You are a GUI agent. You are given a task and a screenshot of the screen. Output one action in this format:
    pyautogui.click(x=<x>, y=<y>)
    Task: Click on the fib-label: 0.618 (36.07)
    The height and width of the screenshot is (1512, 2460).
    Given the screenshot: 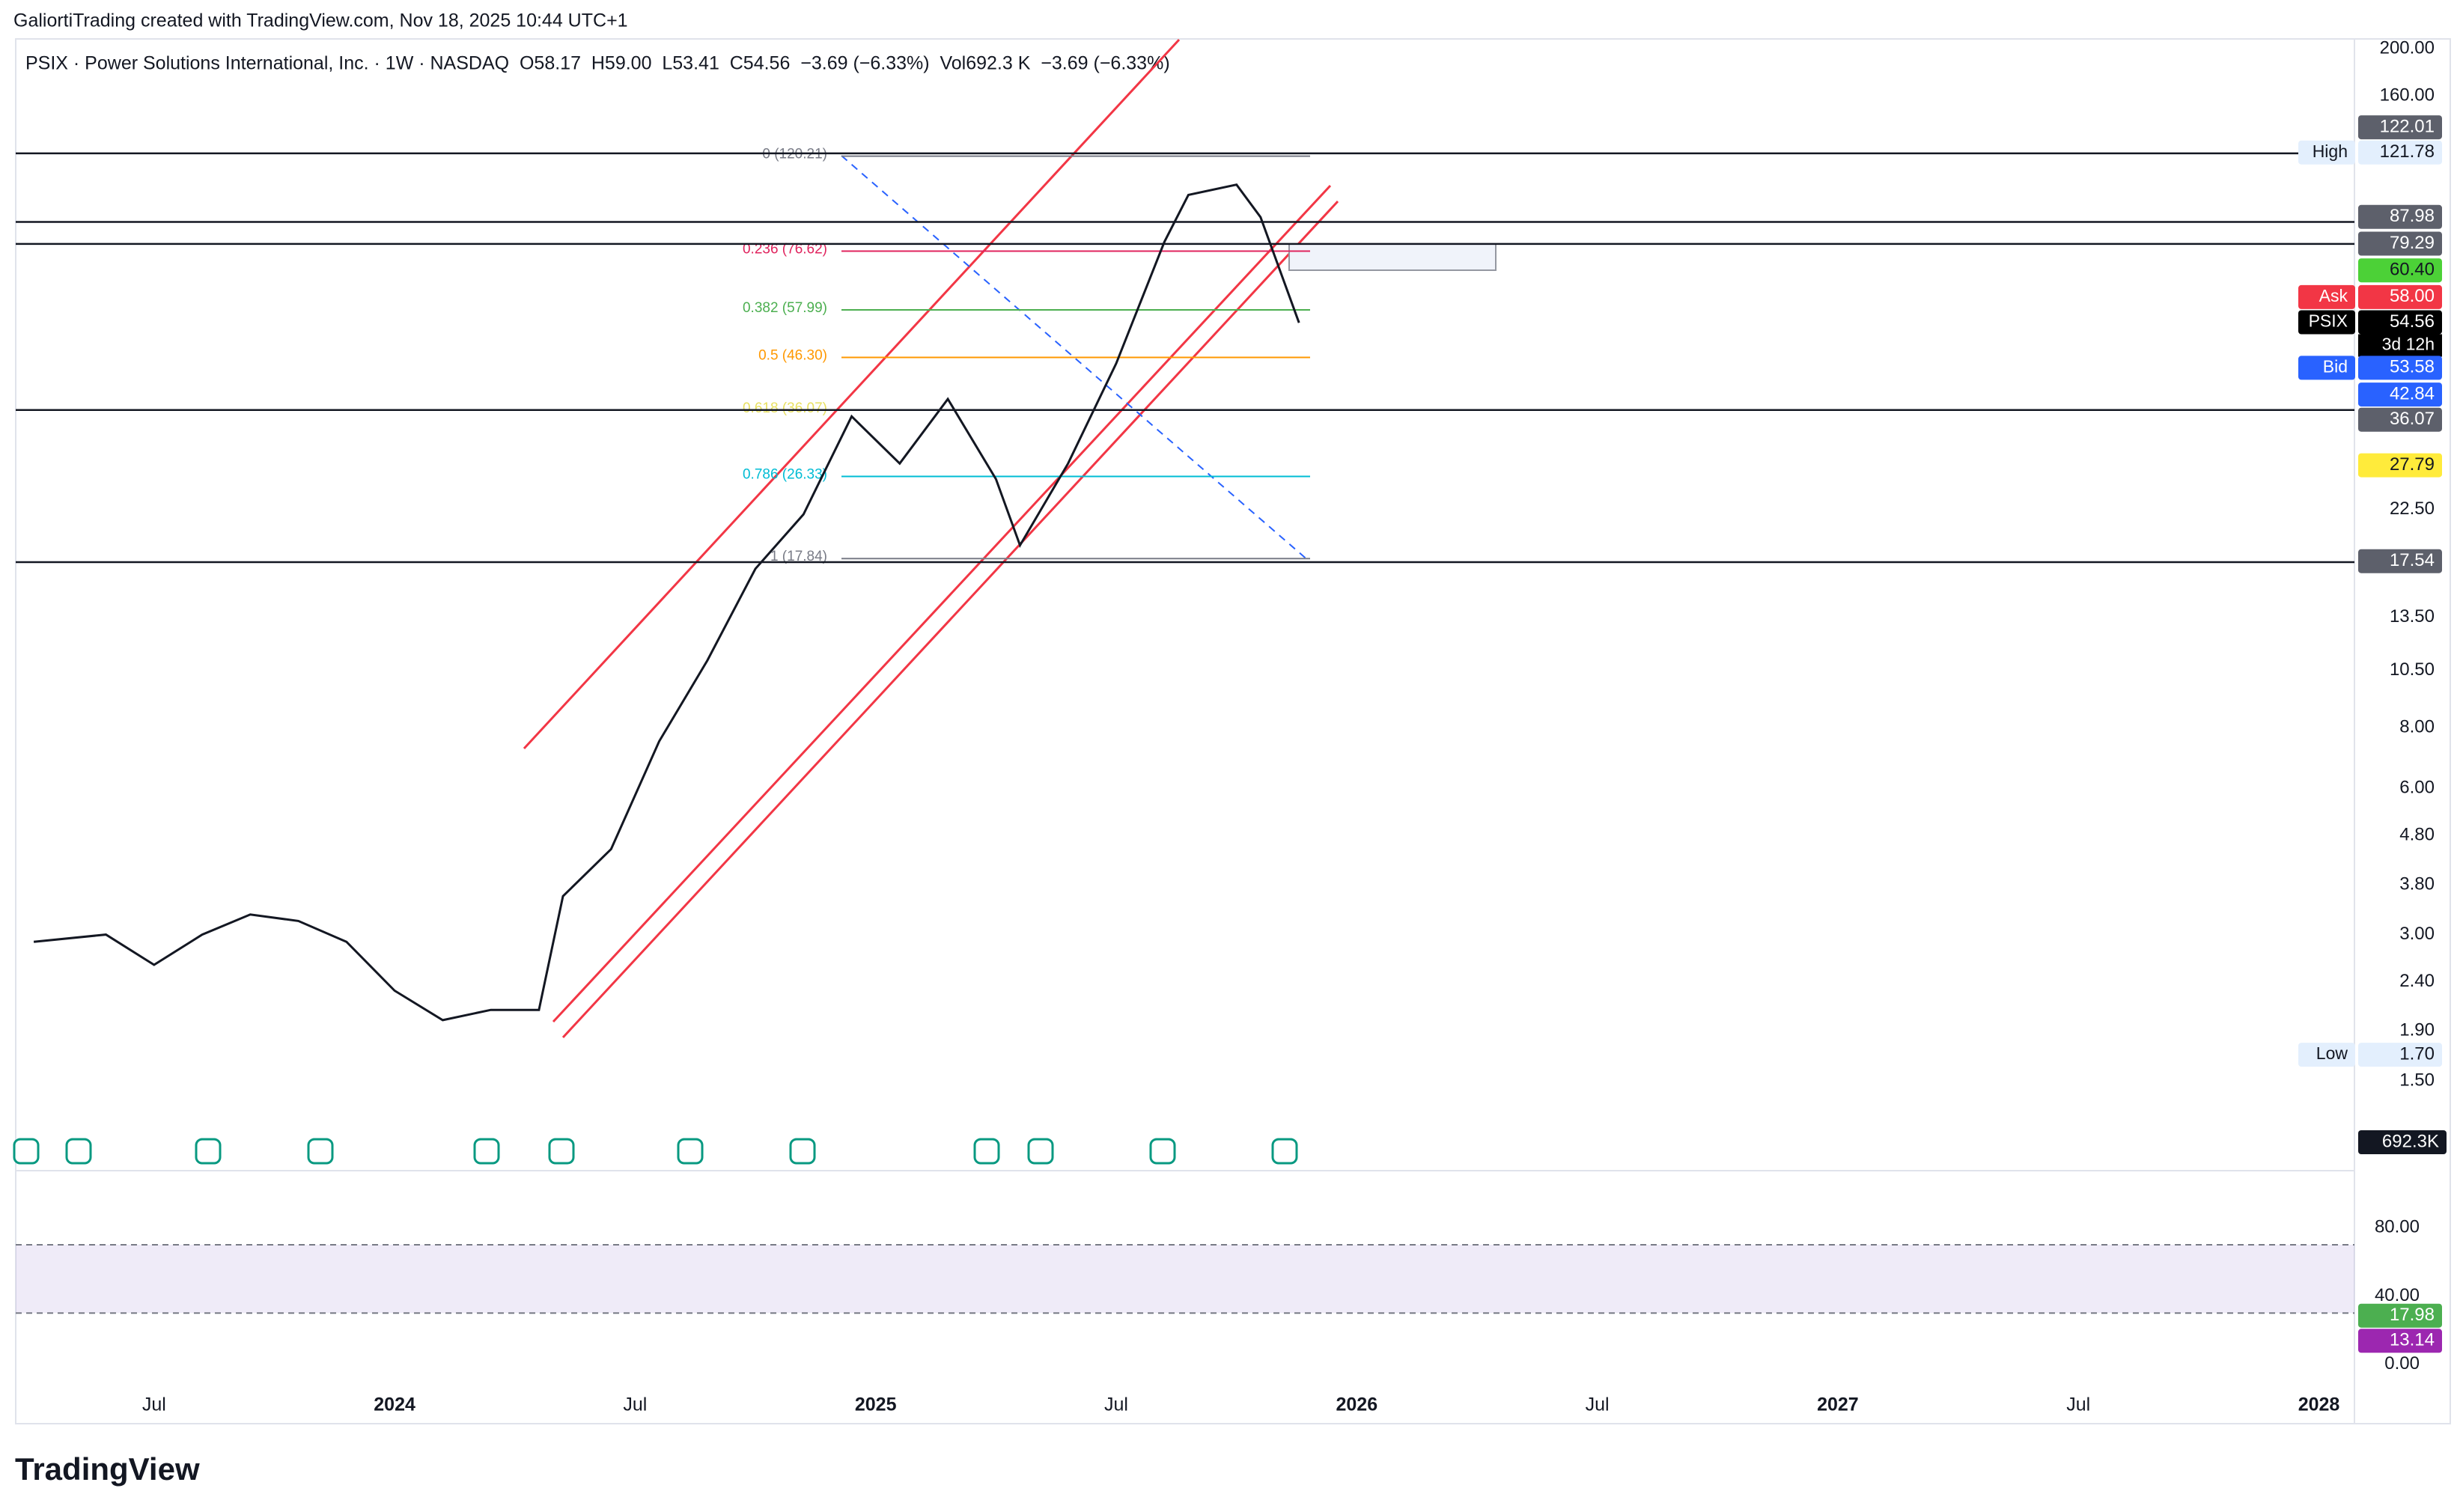 What is the action you would take?
    pyautogui.click(x=785, y=408)
    